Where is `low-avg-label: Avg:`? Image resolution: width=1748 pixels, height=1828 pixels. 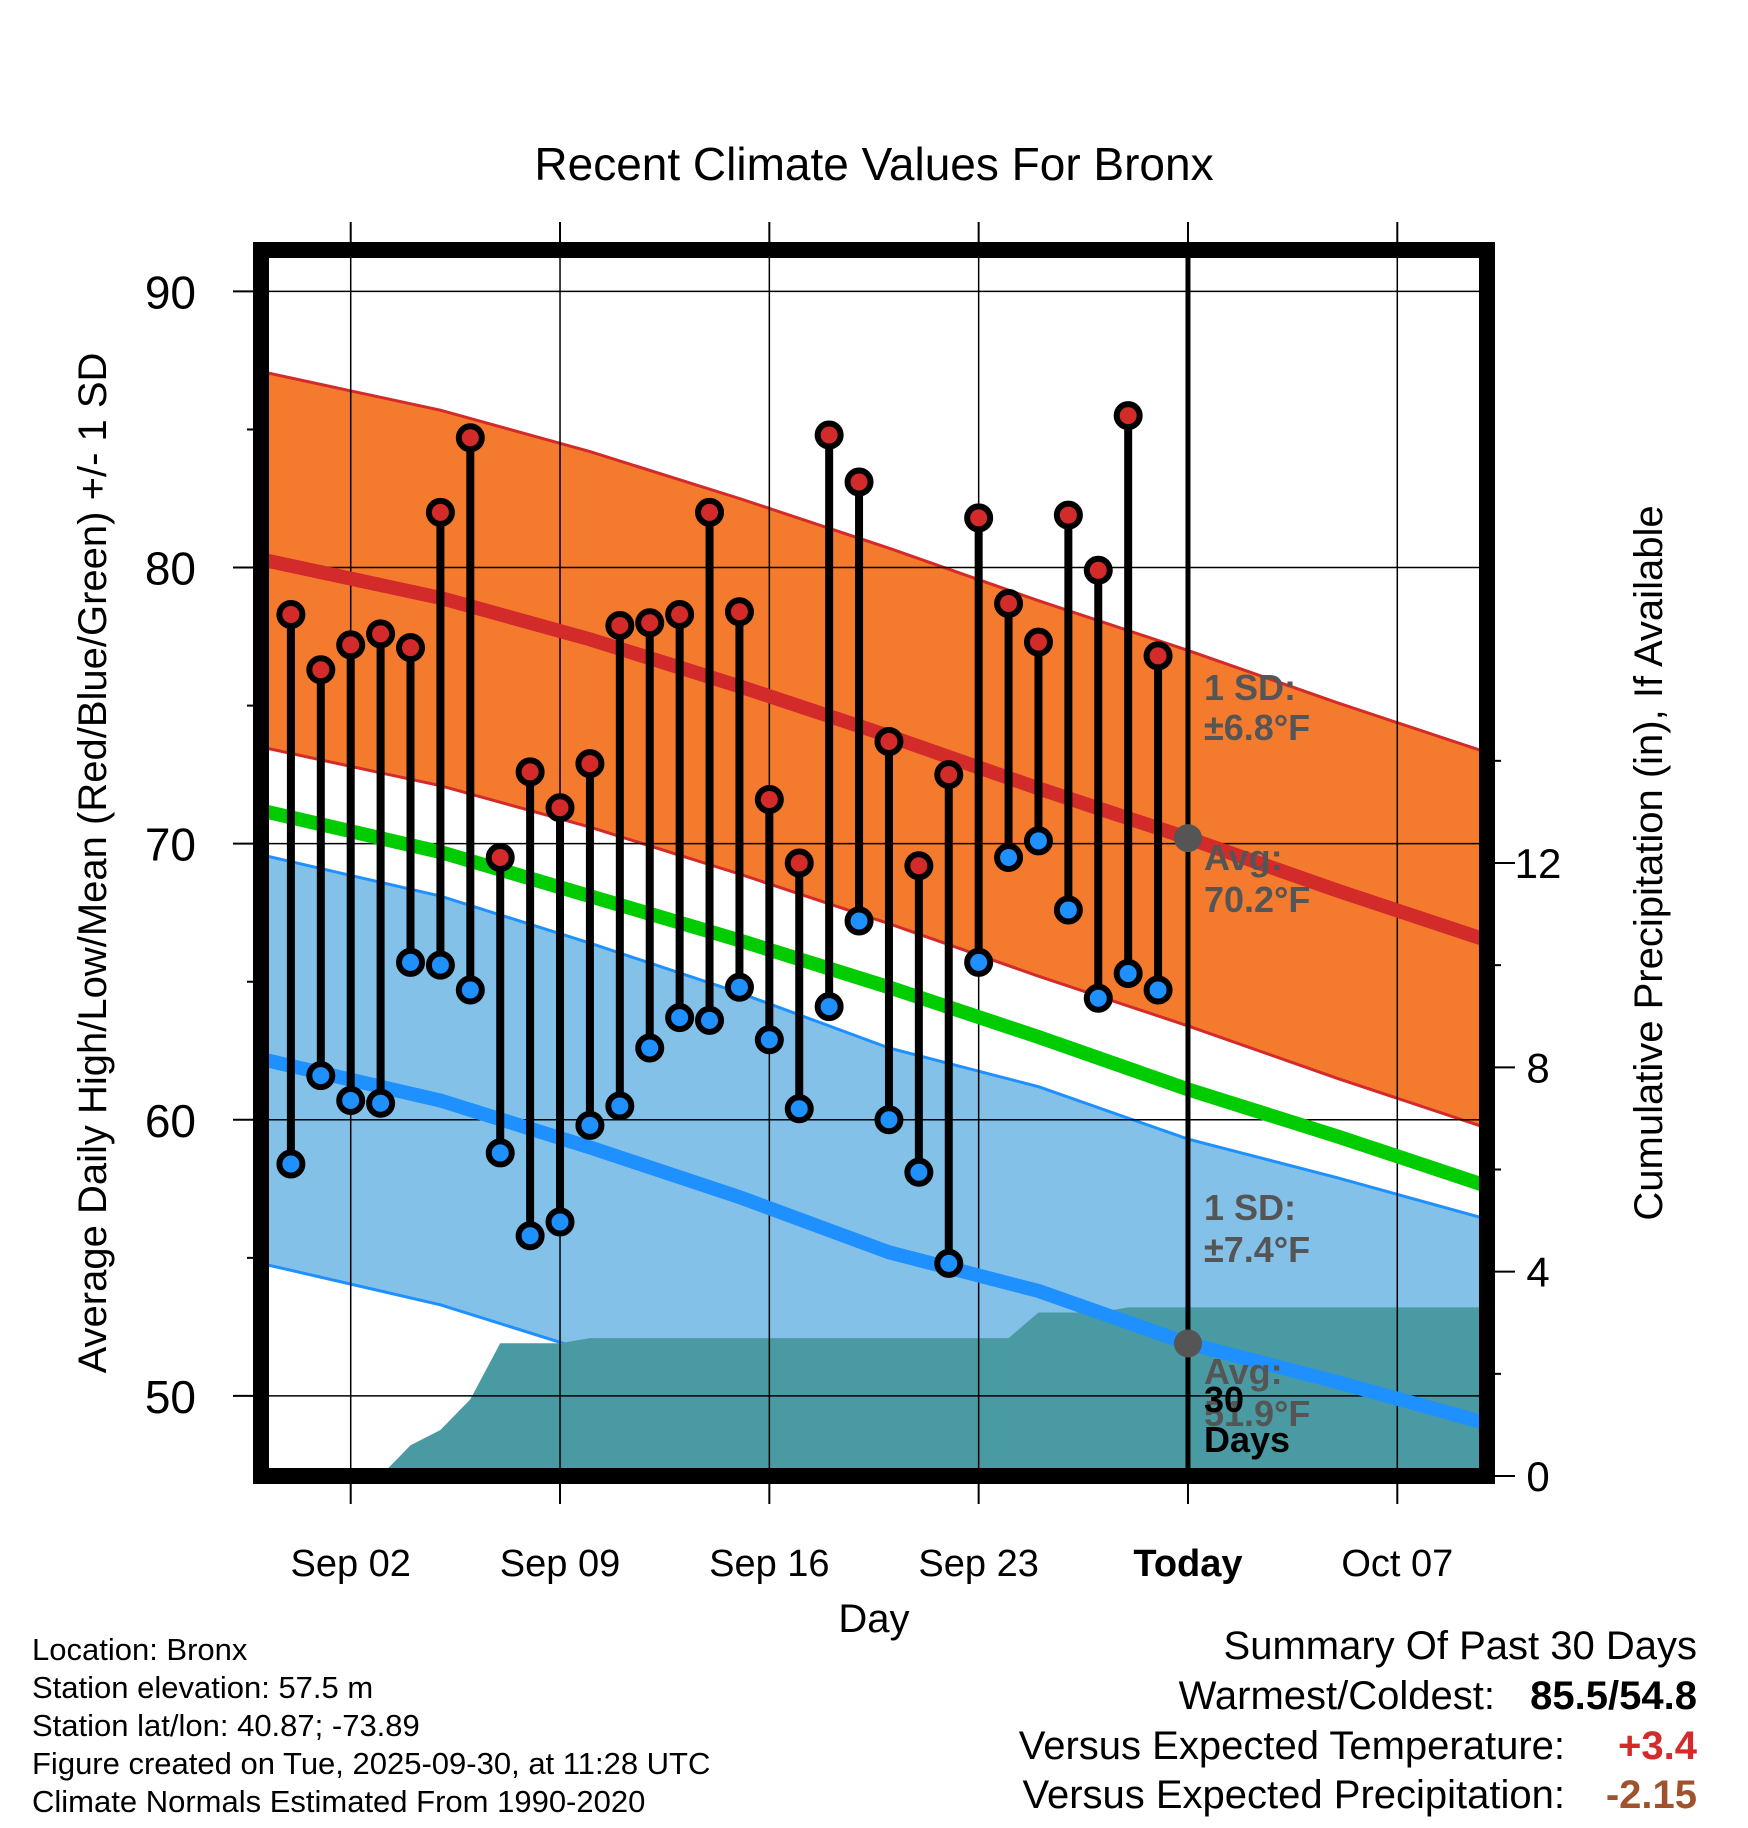
low-avg-label: Avg: is located at coordinates (1243, 1371).